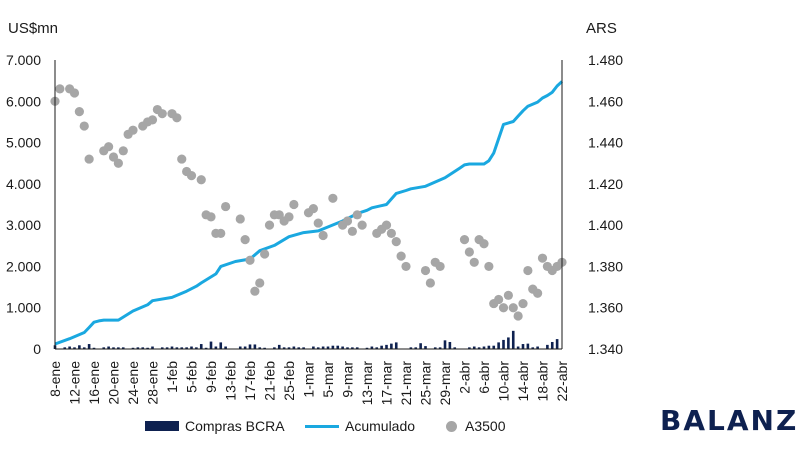 This screenshot has height=476, width=800. What do you see at coordinates (94, 383) in the screenshot?
I see `x-tick-label: 16-ene` at bounding box center [94, 383].